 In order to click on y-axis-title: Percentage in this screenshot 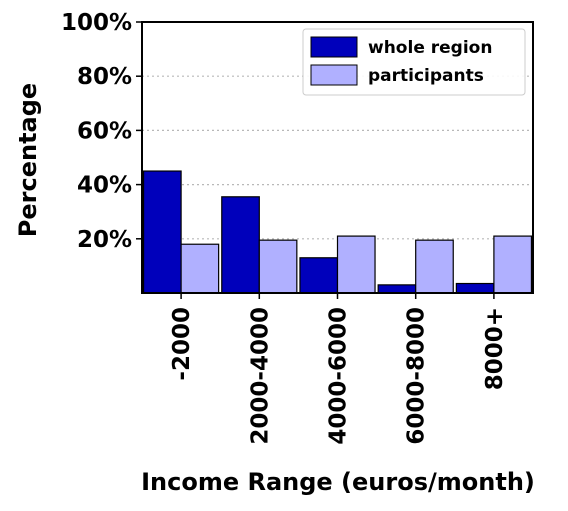, I will do `click(28, 160)`.